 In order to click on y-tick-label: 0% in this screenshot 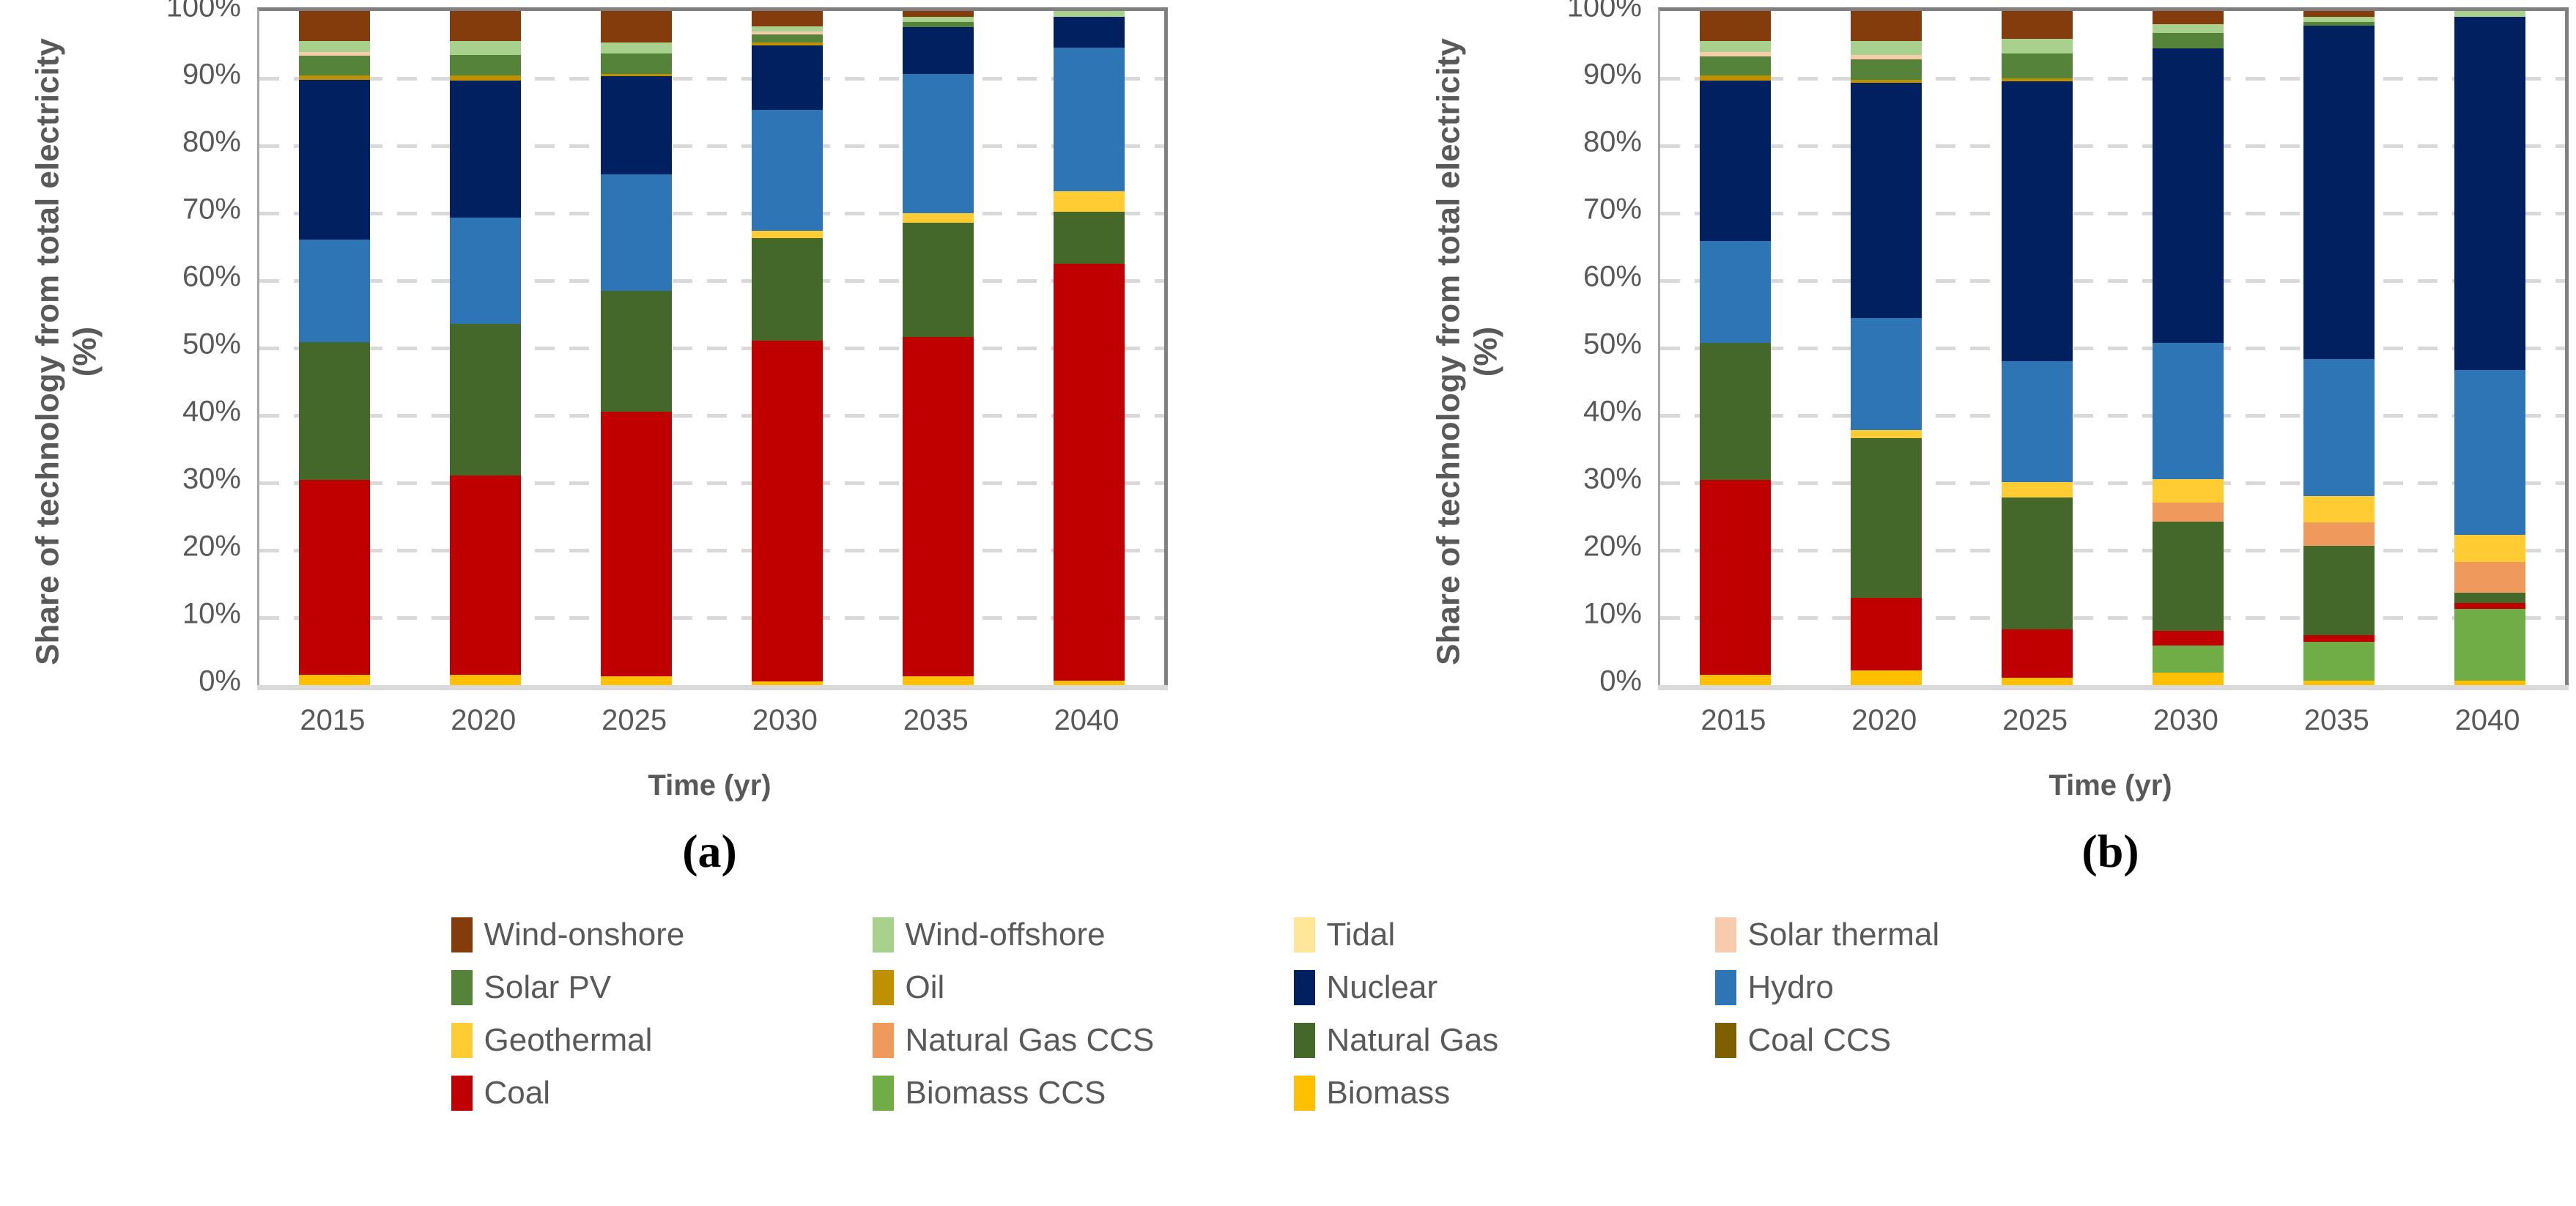, I will do `click(1620, 681)`.